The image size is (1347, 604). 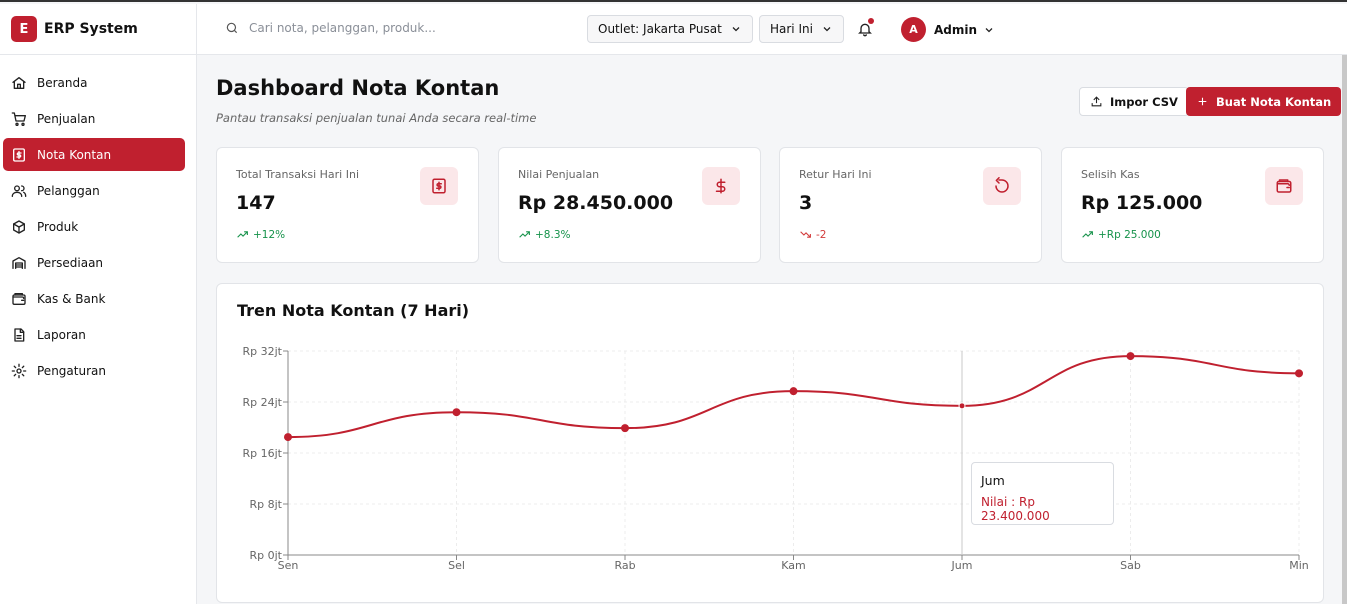 I want to click on create-cash-note-label: Buat Nota Kontan, so click(x=1274, y=101).